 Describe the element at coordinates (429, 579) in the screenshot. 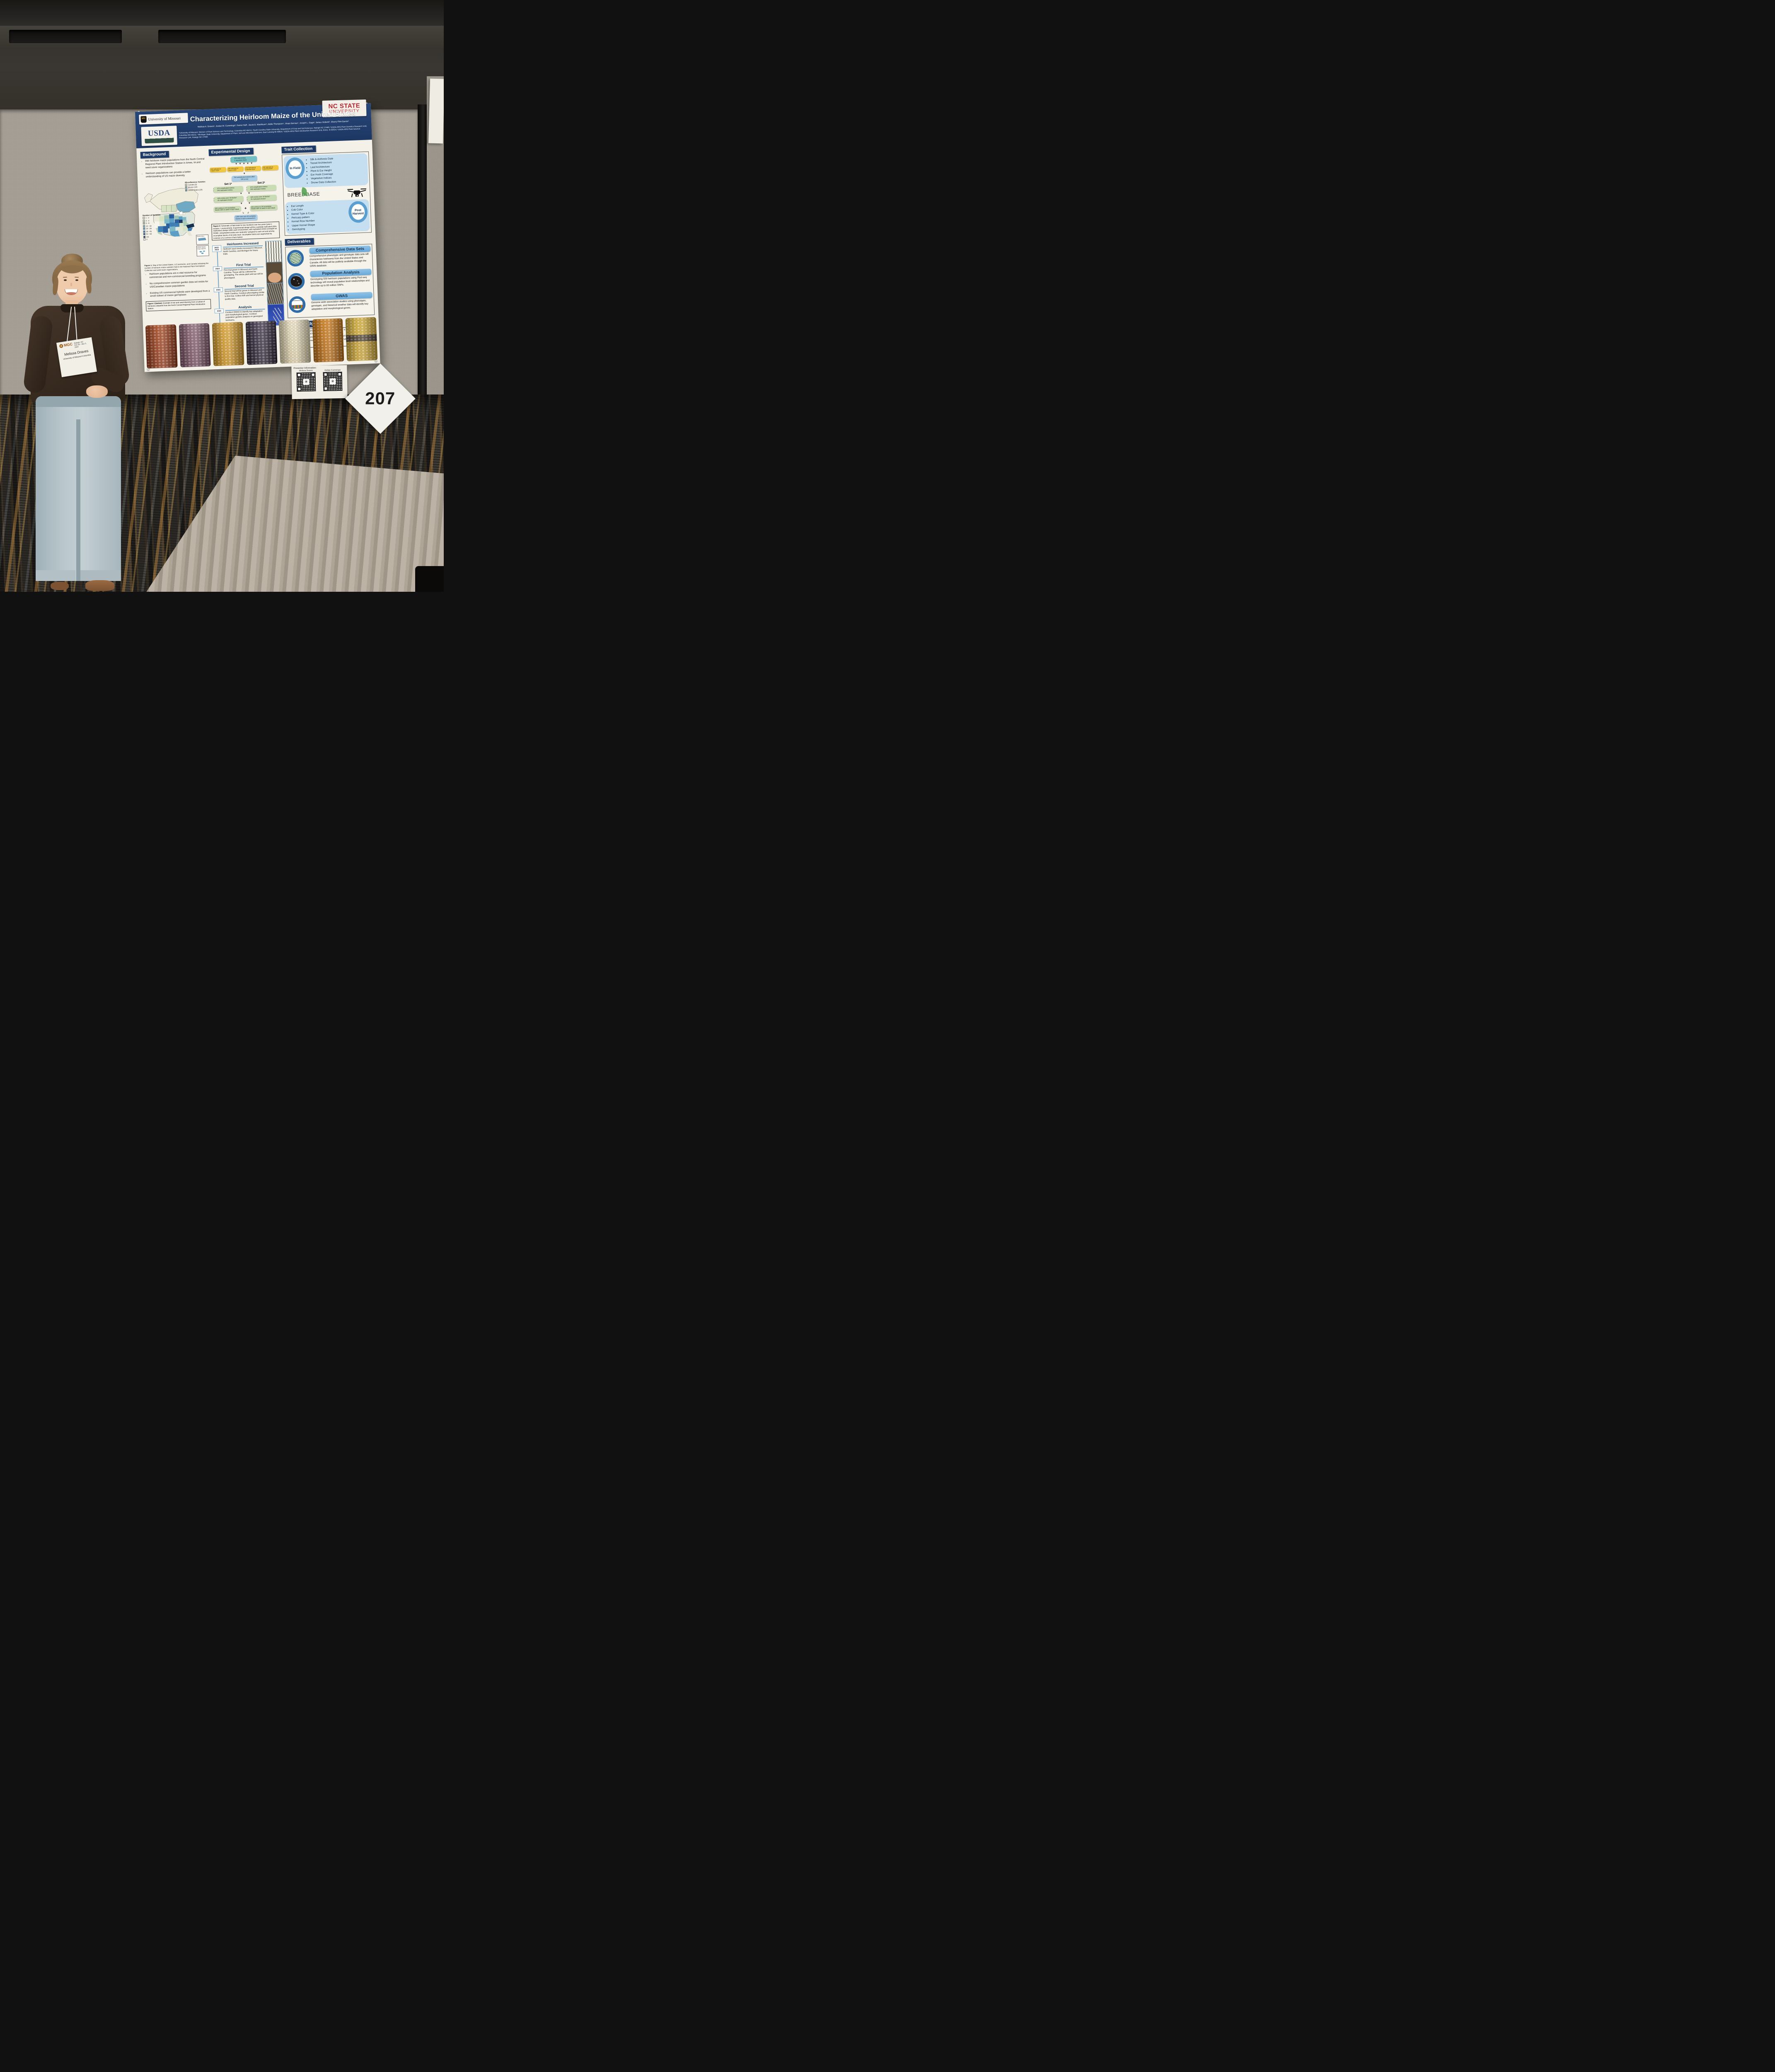

I see `dark-object-corner` at that location.